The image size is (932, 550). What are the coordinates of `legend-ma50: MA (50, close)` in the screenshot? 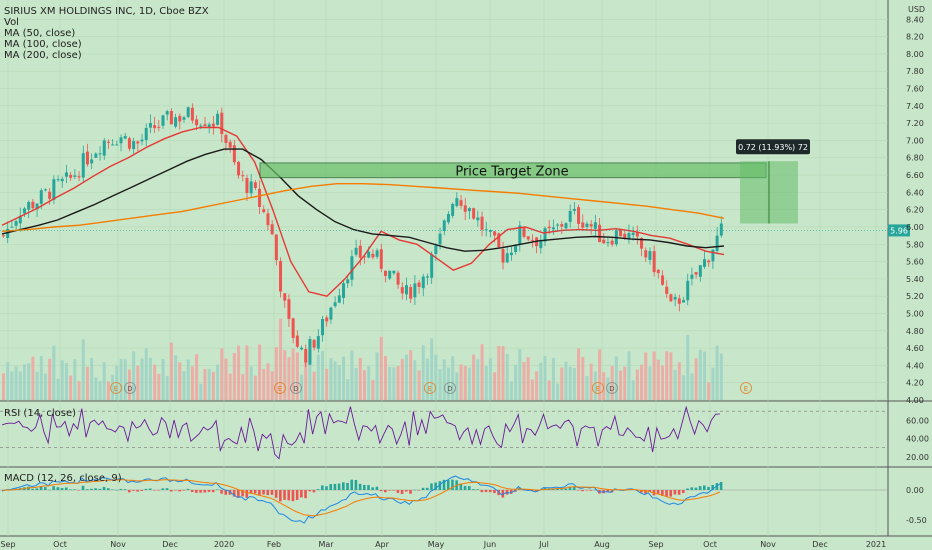 It's located at (40, 33).